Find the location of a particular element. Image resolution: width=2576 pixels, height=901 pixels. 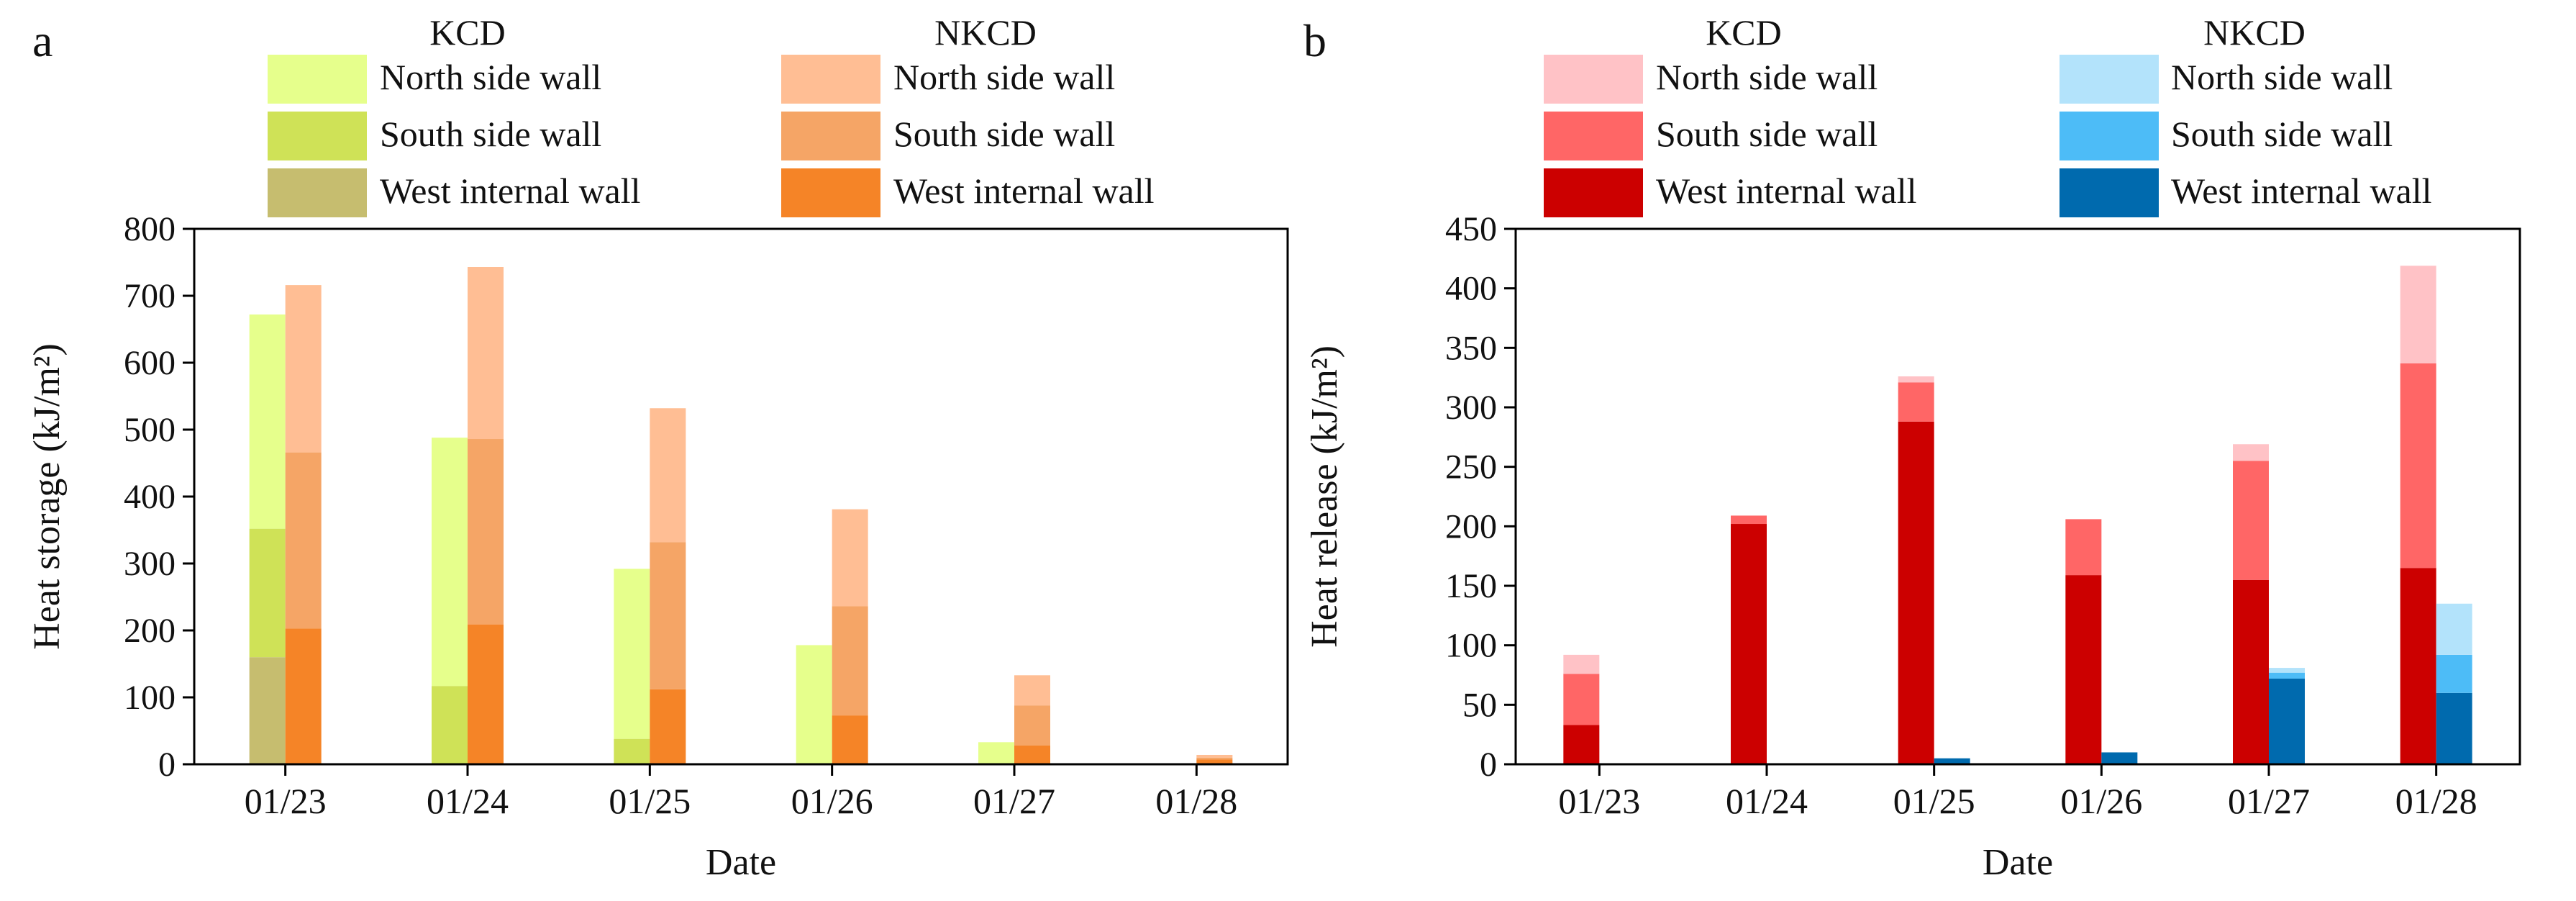

y-axis-title: Heat storage (kJ/m²) is located at coordinates (47, 496).